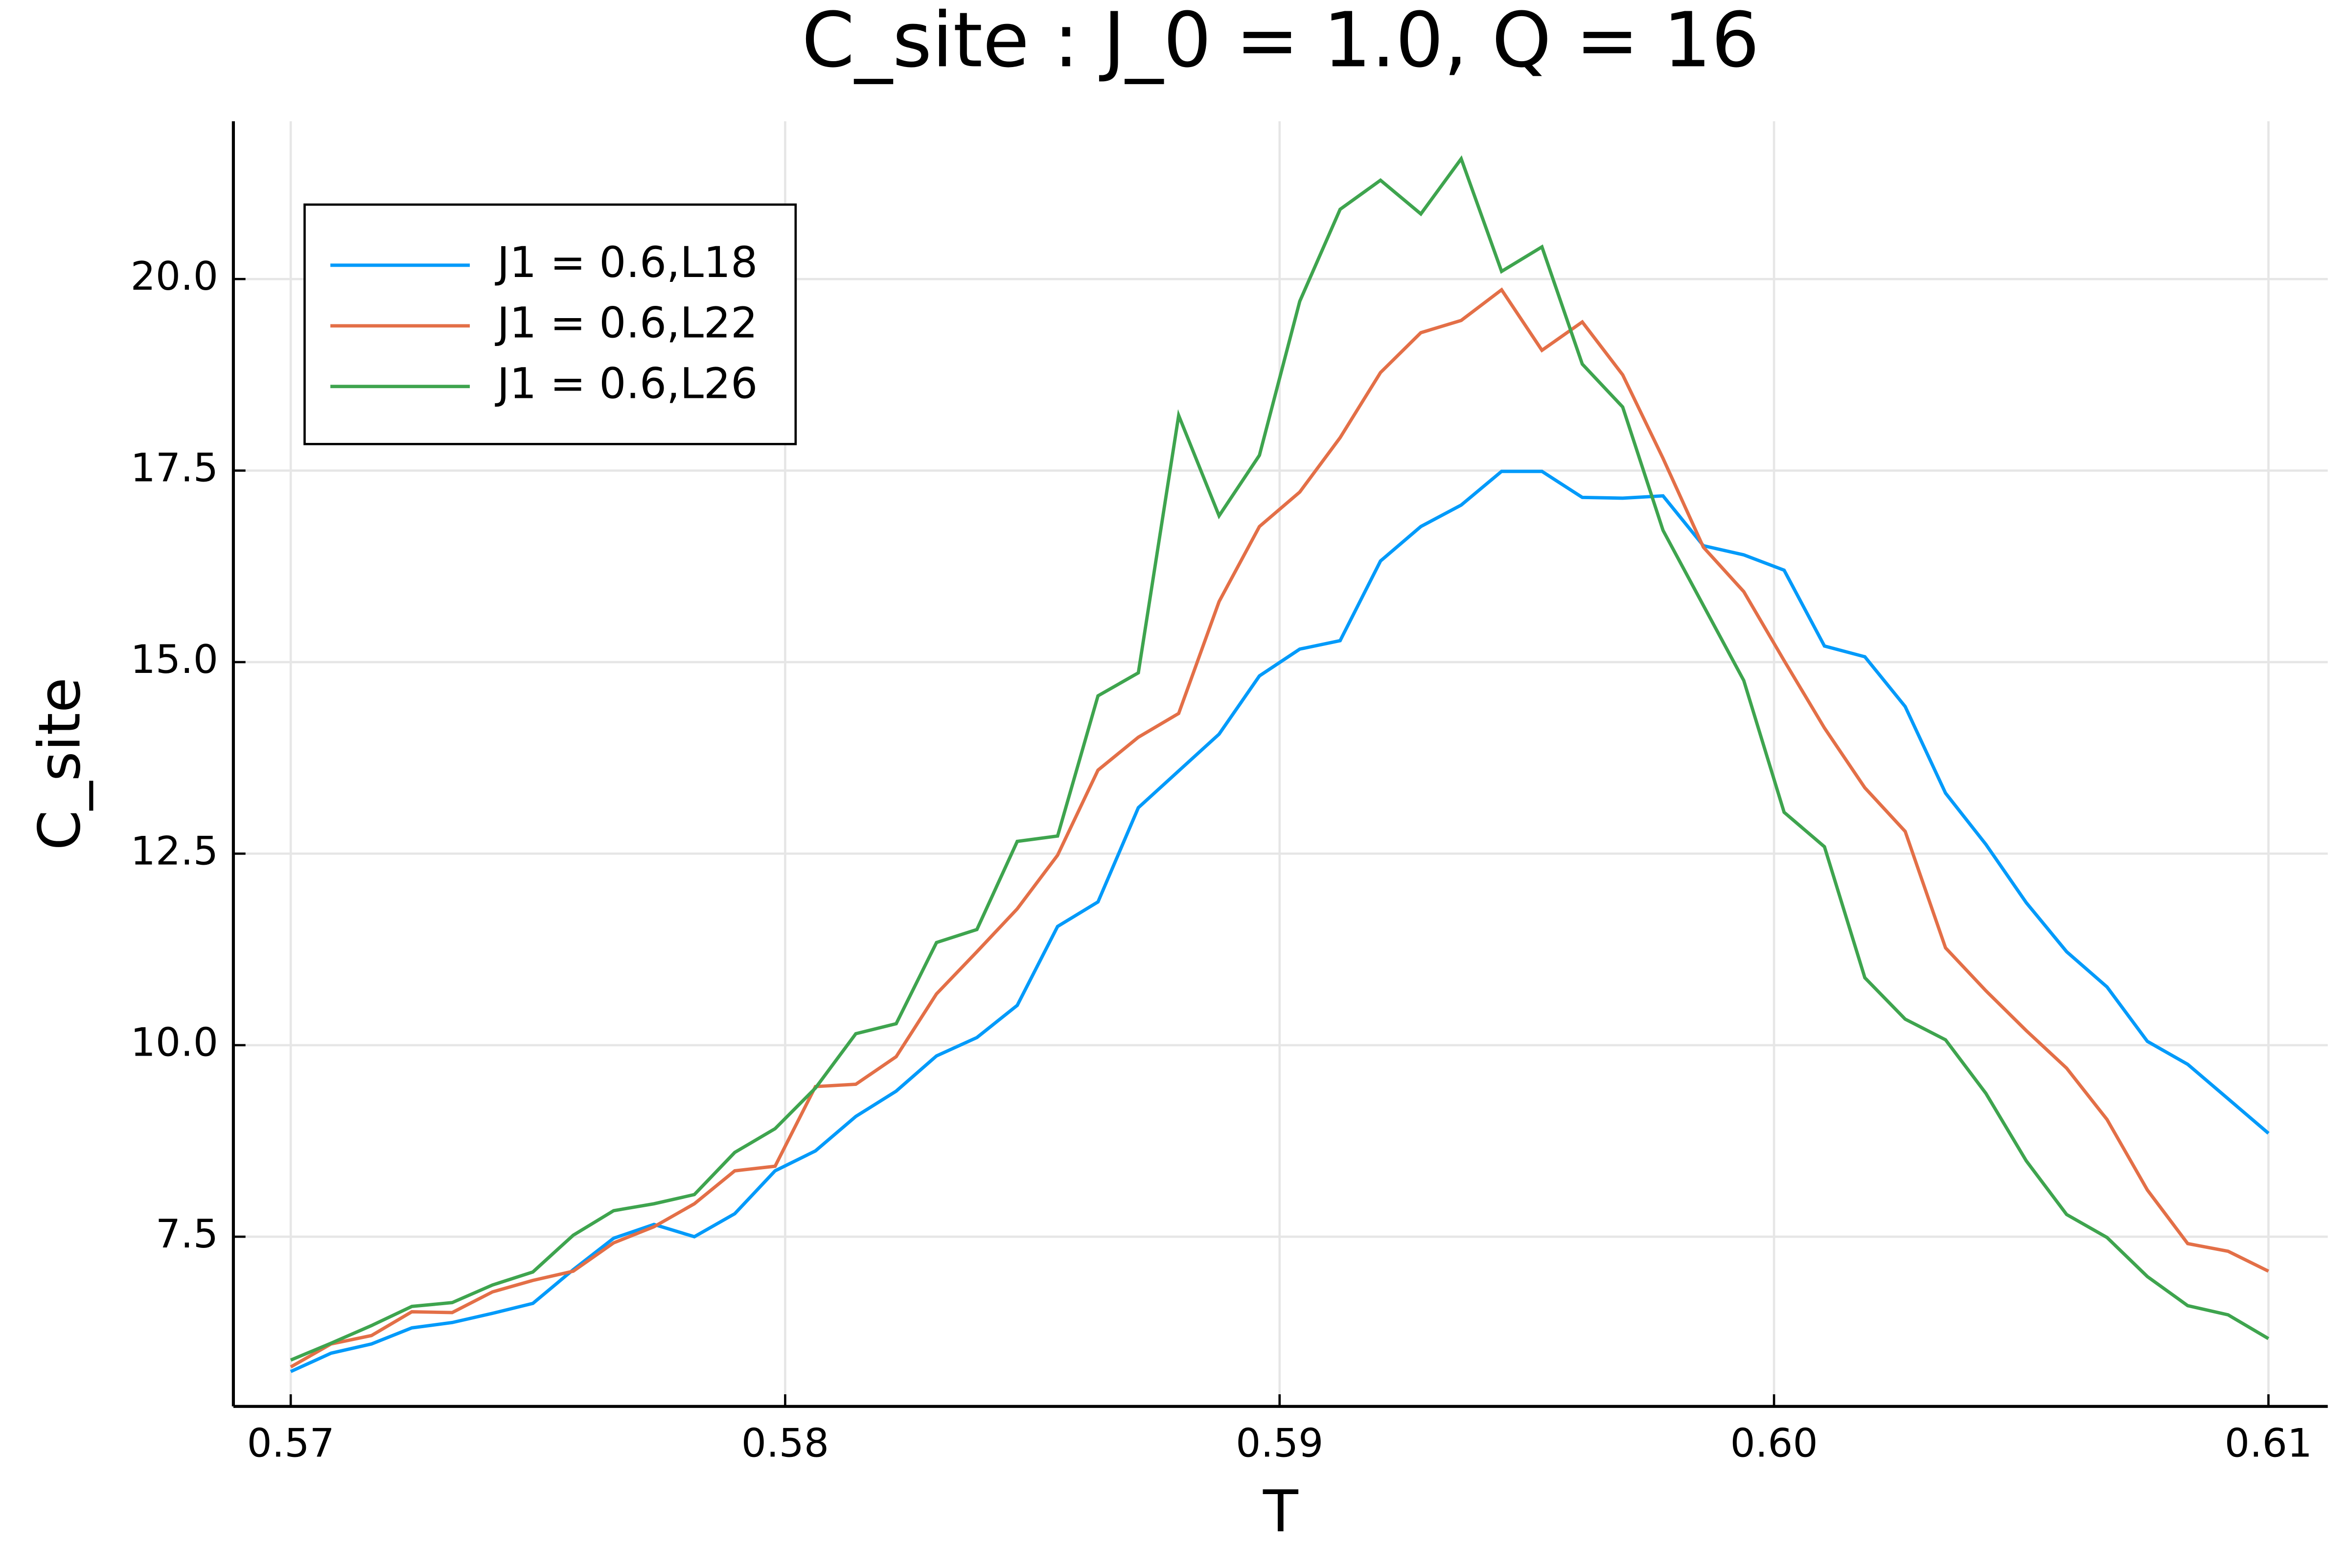 The height and width of the screenshot is (1568, 2349). What do you see at coordinates (627, 384) in the screenshot?
I see `legend-label: J1 = 0.6,L26` at bounding box center [627, 384].